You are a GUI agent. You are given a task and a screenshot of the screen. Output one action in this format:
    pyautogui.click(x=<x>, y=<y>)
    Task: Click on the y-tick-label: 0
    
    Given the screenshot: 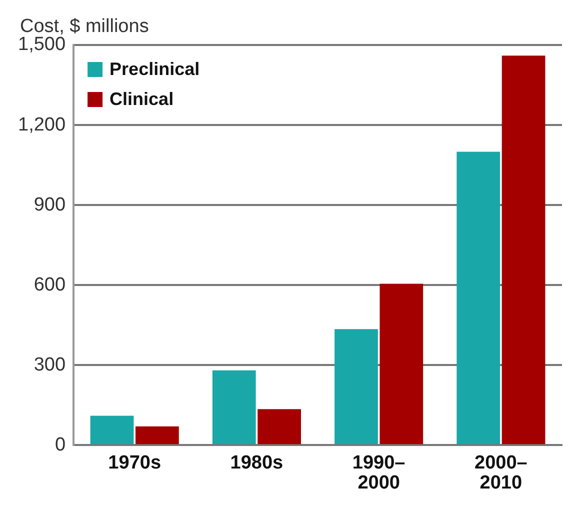 What is the action you would take?
    pyautogui.click(x=60, y=445)
    